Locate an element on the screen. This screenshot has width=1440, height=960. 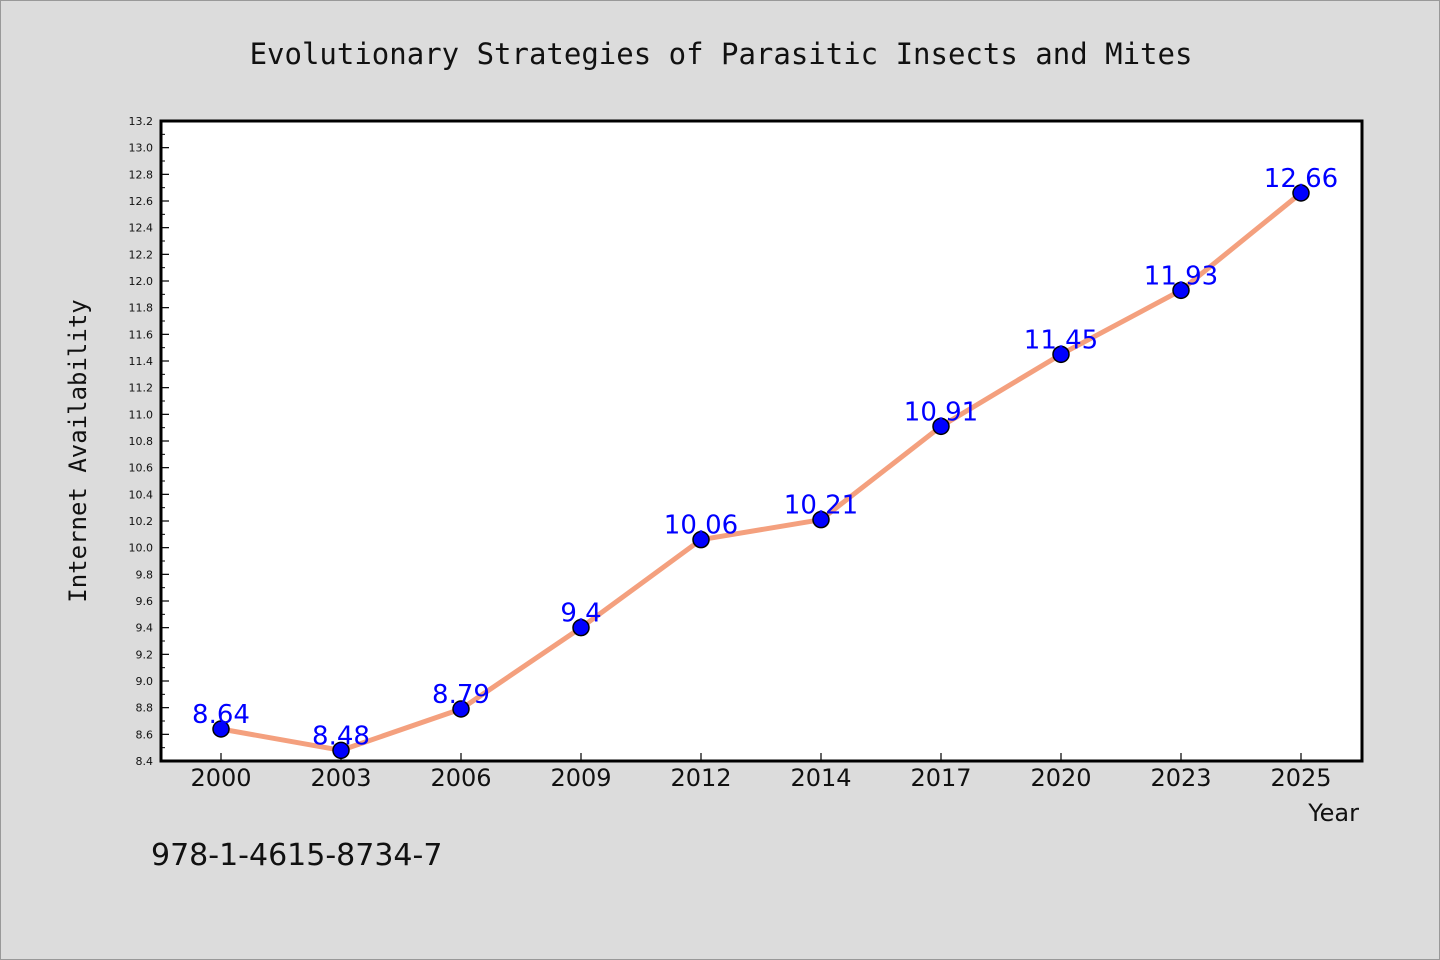
y-tick-label: 10.2 is located at coordinates (141, 521).